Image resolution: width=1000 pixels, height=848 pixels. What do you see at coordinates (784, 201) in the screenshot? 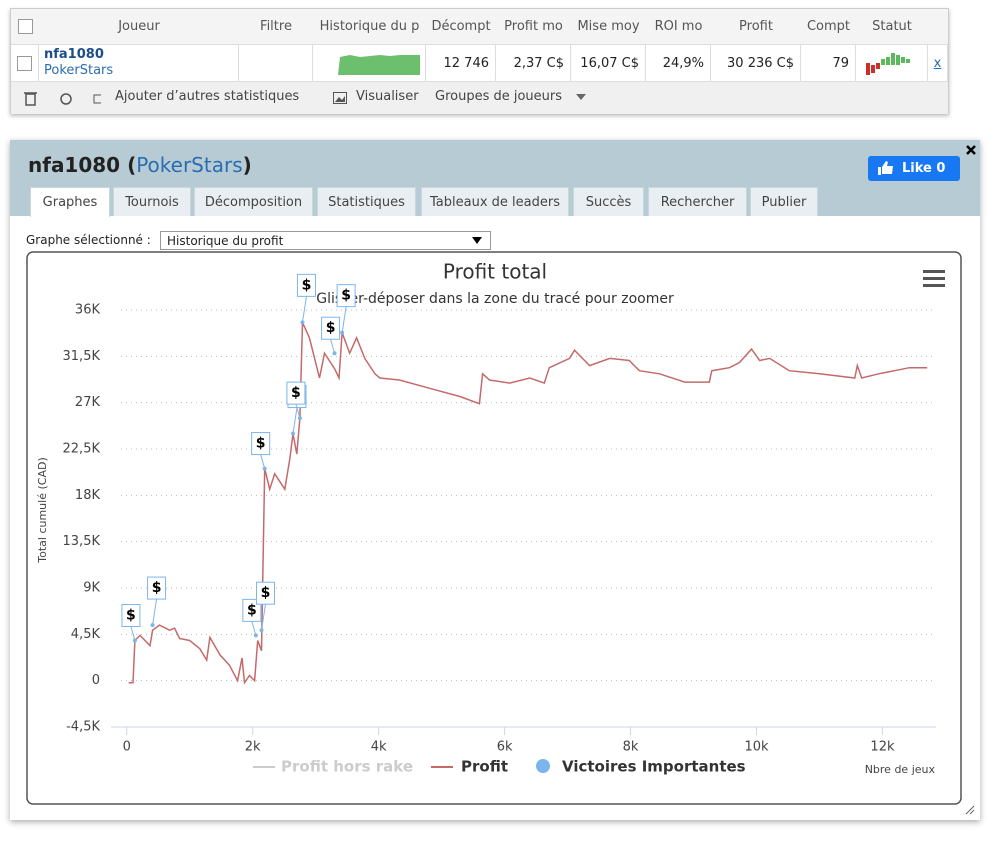
I see `tab: Publier` at bounding box center [784, 201].